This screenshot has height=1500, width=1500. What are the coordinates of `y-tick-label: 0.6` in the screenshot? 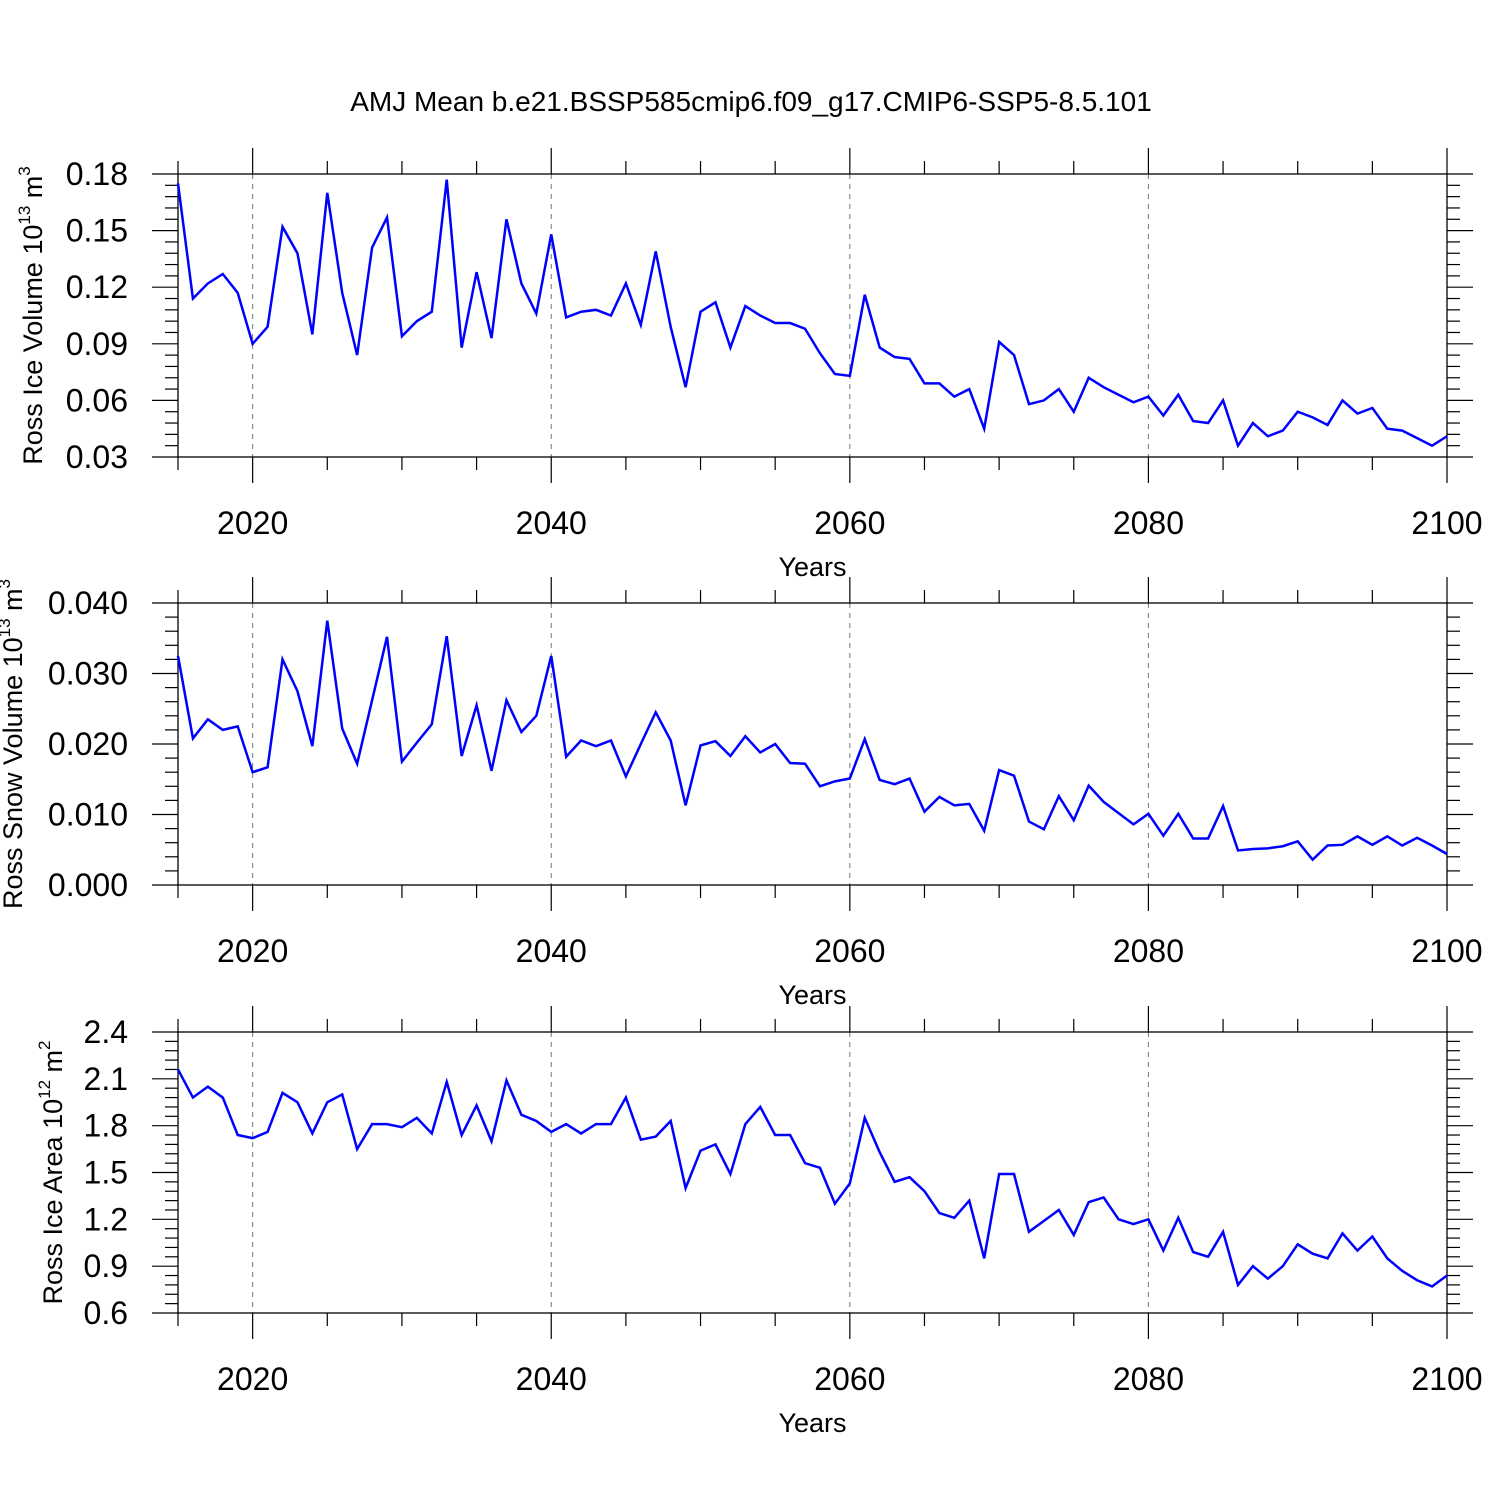 It's located at (106, 1313).